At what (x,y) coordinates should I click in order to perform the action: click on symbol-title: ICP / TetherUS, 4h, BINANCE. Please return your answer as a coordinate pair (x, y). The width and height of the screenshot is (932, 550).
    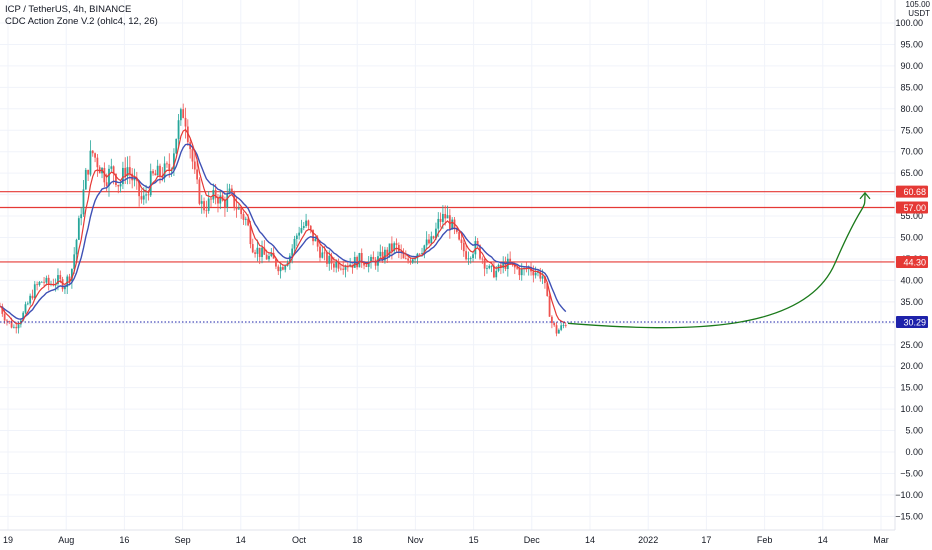
    Looking at the image, I should click on (68, 9).